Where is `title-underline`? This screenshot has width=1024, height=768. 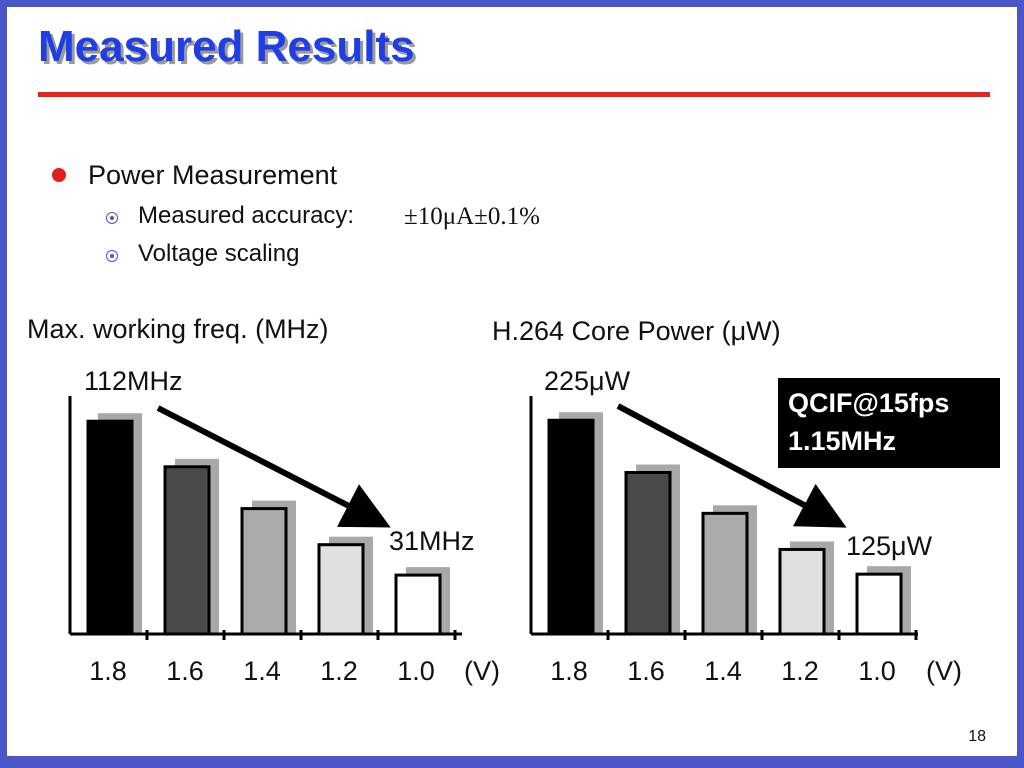
title-underline is located at coordinates (514, 94).